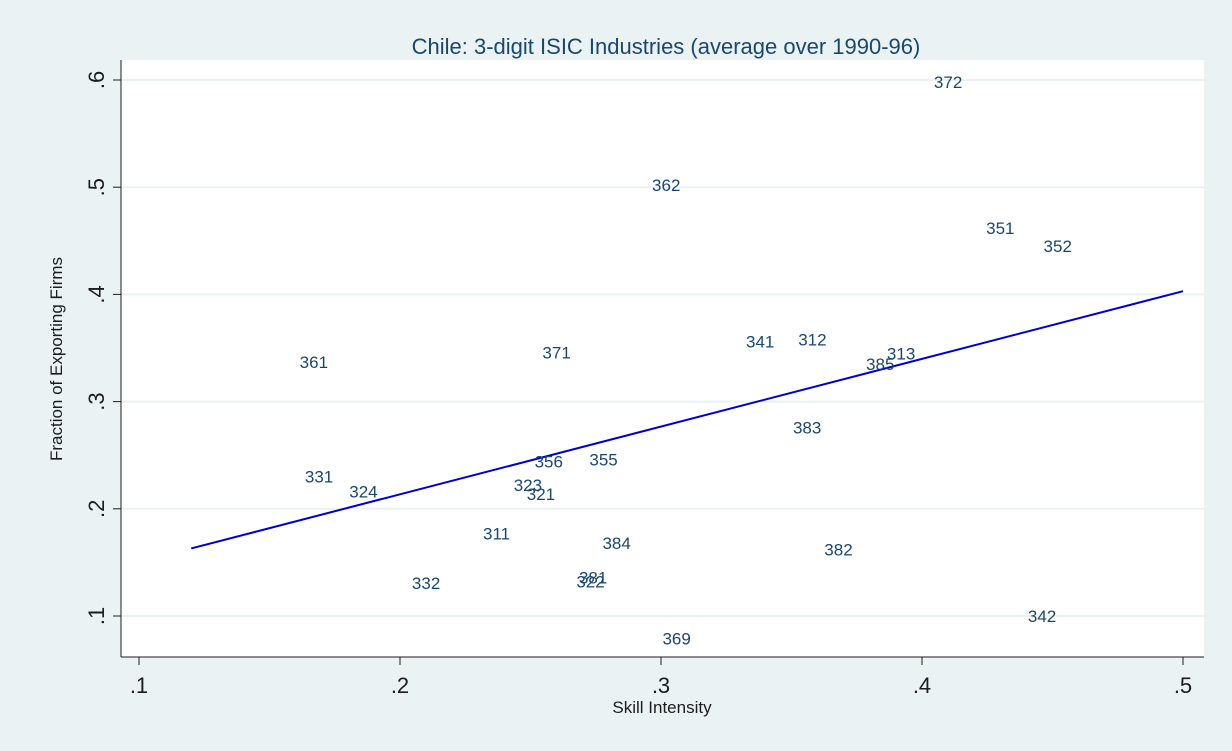 Image resolution: width=1232 pixels, height=751 pixels. Describe the element at coordinates (363, 492) in the screenshot. I see `point-label-324: 324` at that location.